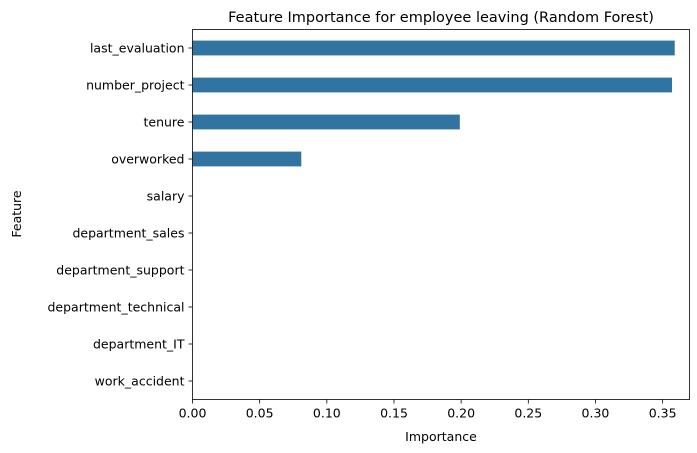 The height and width of the screenshot is (453, 697). Describe the element at coordinates (193, 413) in the screenshot. I see `x-tick-label: 0.00` at that location.